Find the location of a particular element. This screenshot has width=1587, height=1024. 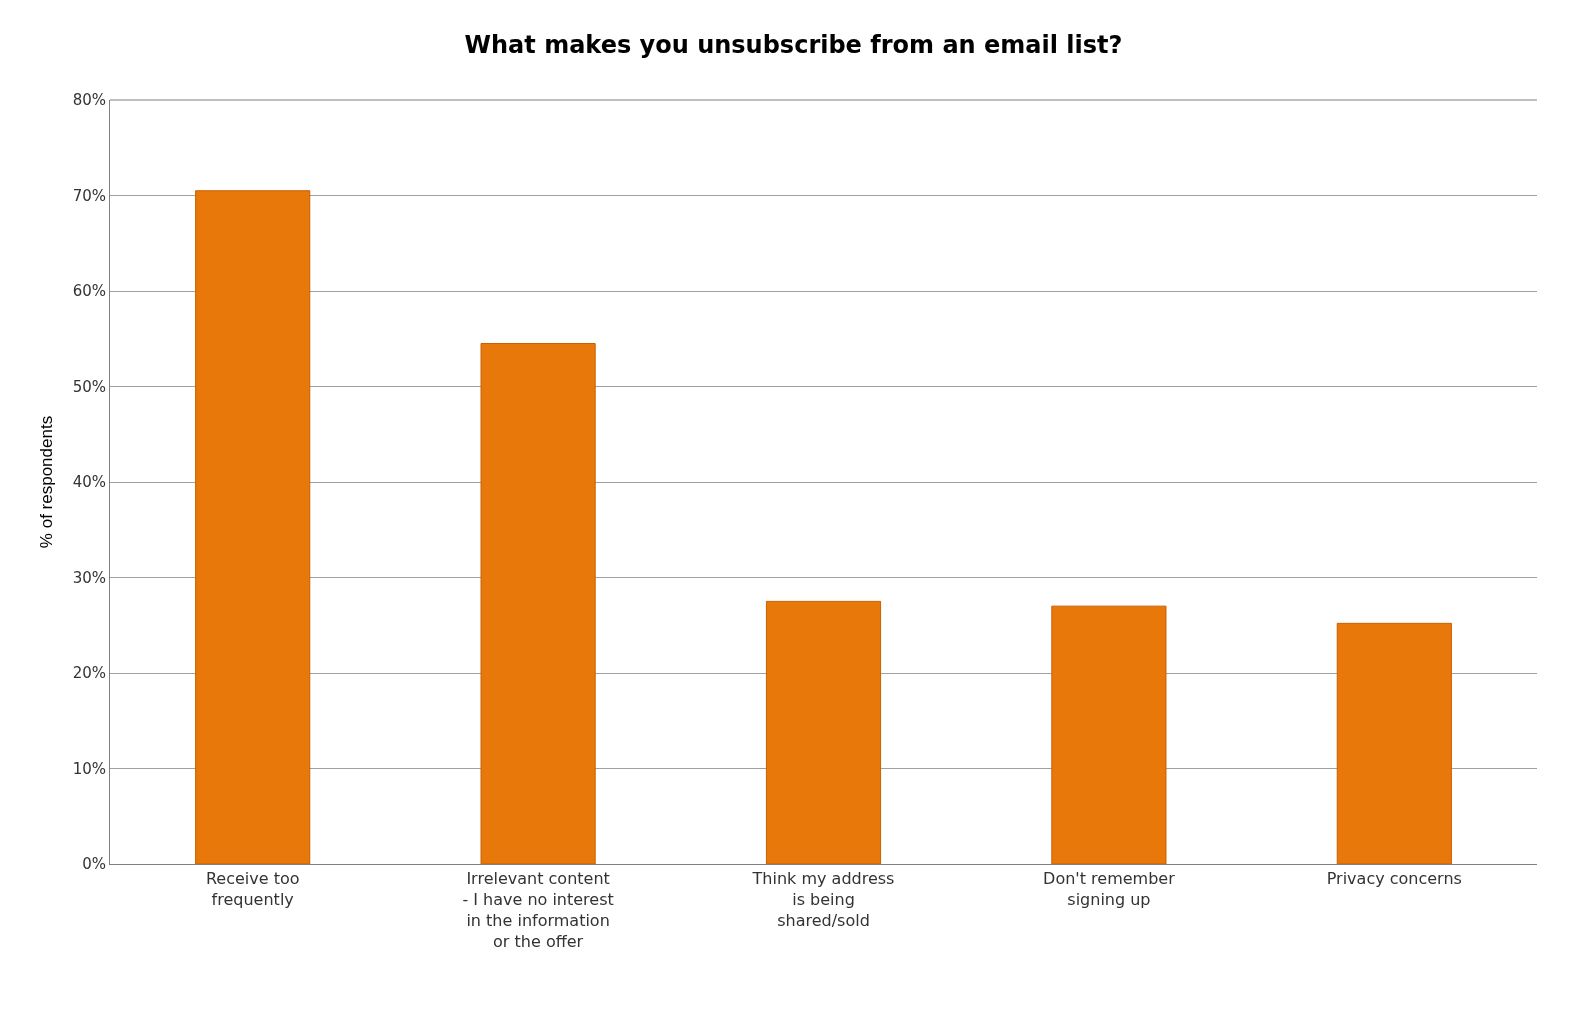

y-tick-label: 60% is located at coordinates (89, 291).